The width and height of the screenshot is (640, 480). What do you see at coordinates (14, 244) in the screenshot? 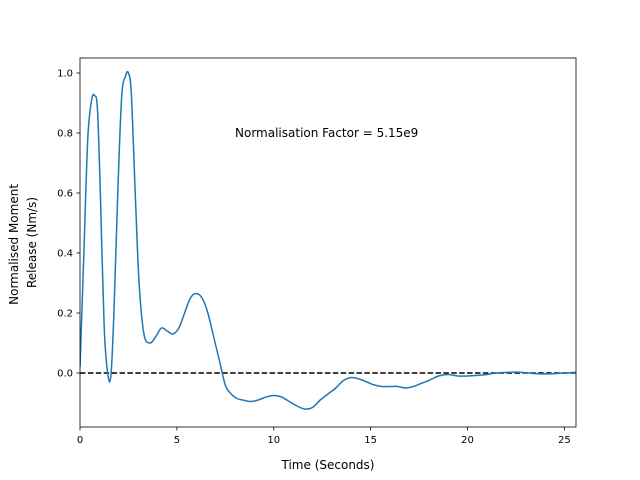
I see `y-axis-title-line-1: Normalised Moment` at bounding box center [14, 244].